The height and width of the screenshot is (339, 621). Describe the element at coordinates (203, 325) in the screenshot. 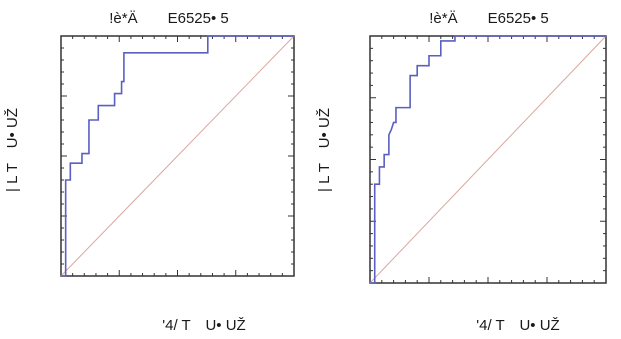

I see `chart-left-xlabel: '4/ T U• UŽ` at that location.